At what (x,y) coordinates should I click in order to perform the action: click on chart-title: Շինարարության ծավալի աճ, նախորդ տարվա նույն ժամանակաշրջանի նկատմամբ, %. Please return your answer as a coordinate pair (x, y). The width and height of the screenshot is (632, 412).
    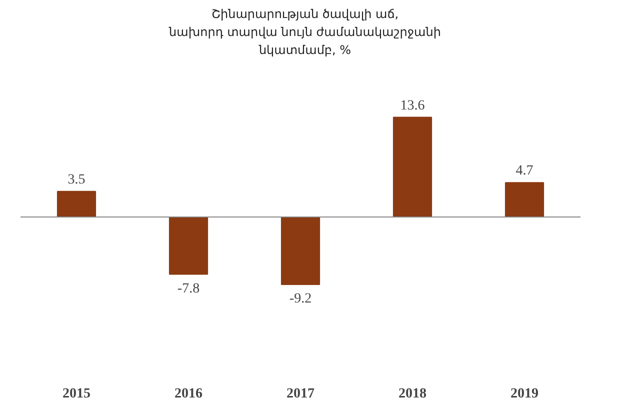
    Looking at the image, I should click on (305, 32).